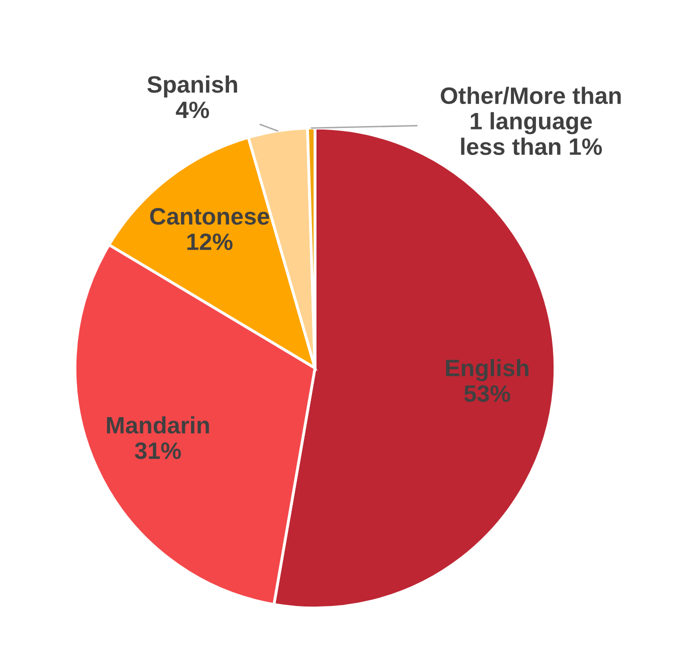 This screenshot has height=669, width=691. Describe the element at coordinates (531, 147) in the screenshot. I see `data-label: less than 1%` at that location.